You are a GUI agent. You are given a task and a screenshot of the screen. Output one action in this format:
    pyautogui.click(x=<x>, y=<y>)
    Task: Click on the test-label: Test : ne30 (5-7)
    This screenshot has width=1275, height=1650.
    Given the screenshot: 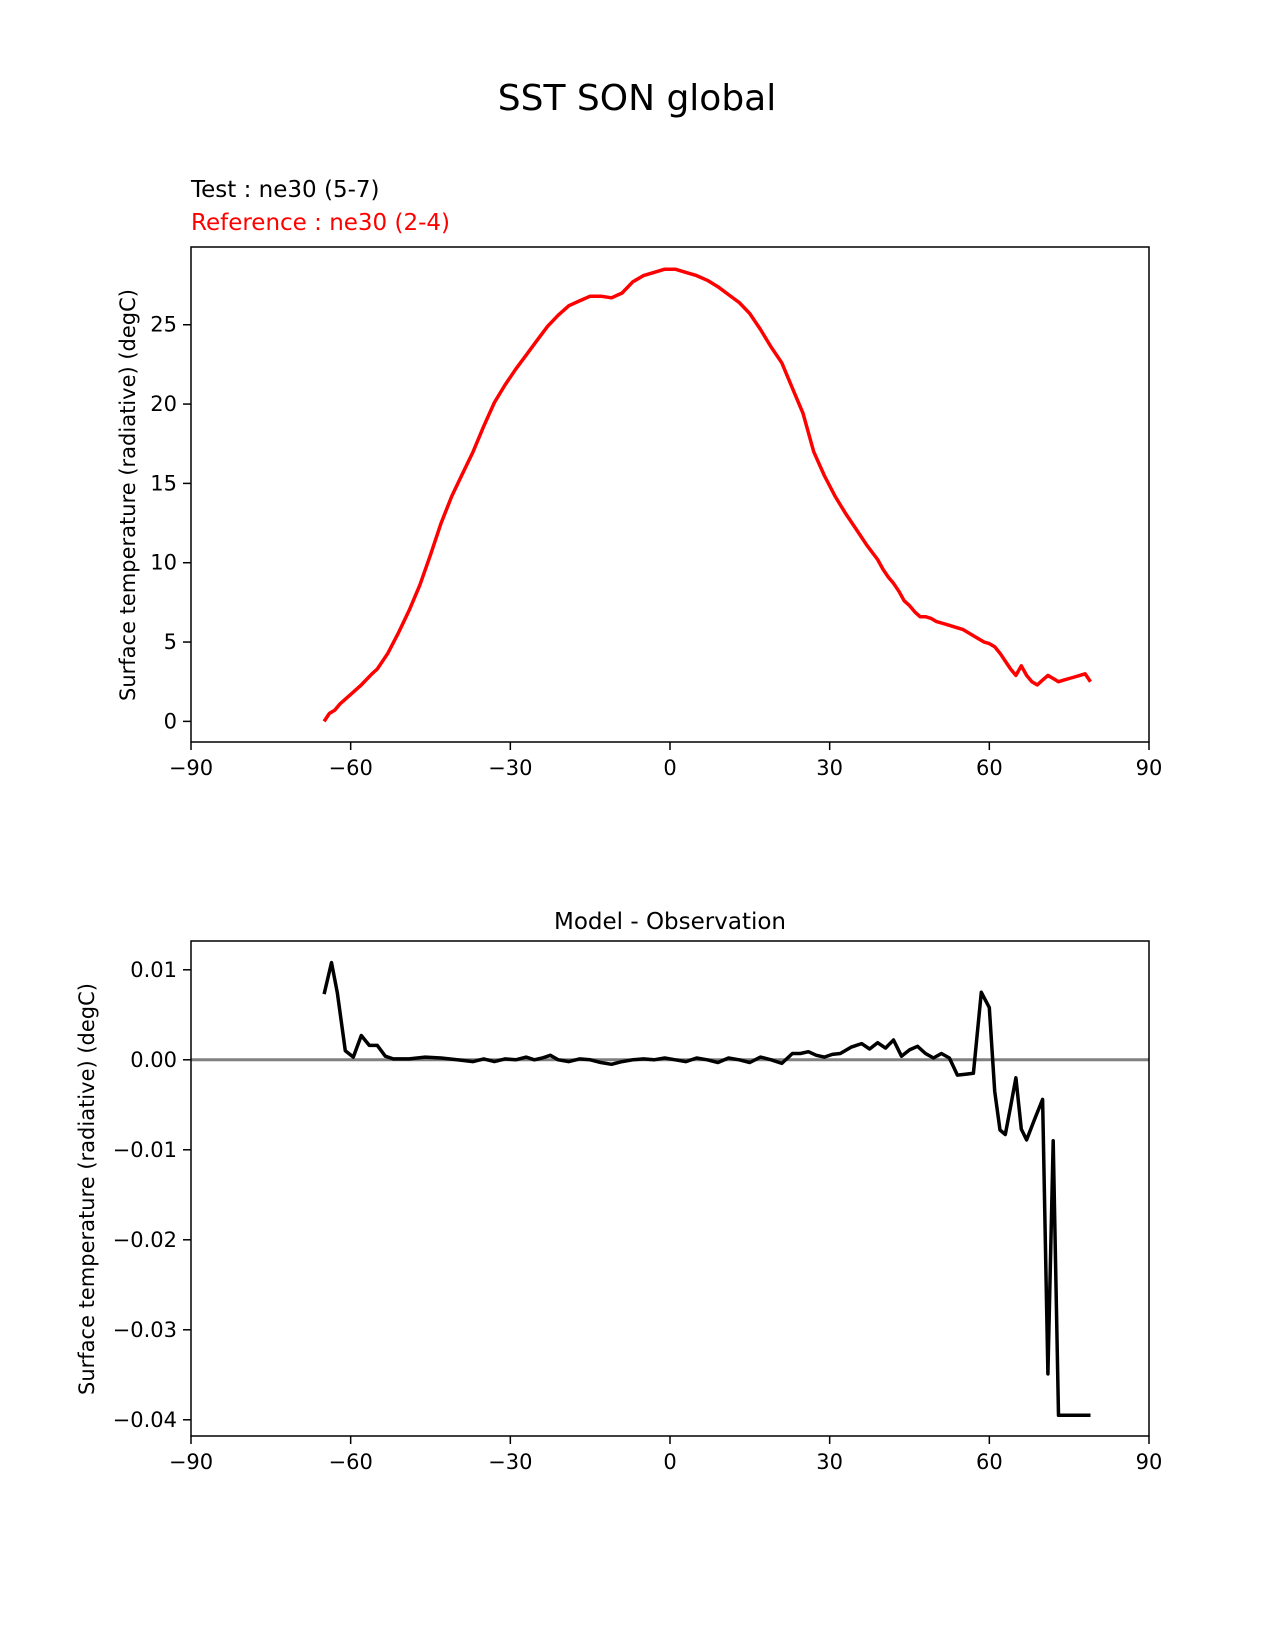 What is the action you would take?
    pyautogui.click(x=284, y=190)
    